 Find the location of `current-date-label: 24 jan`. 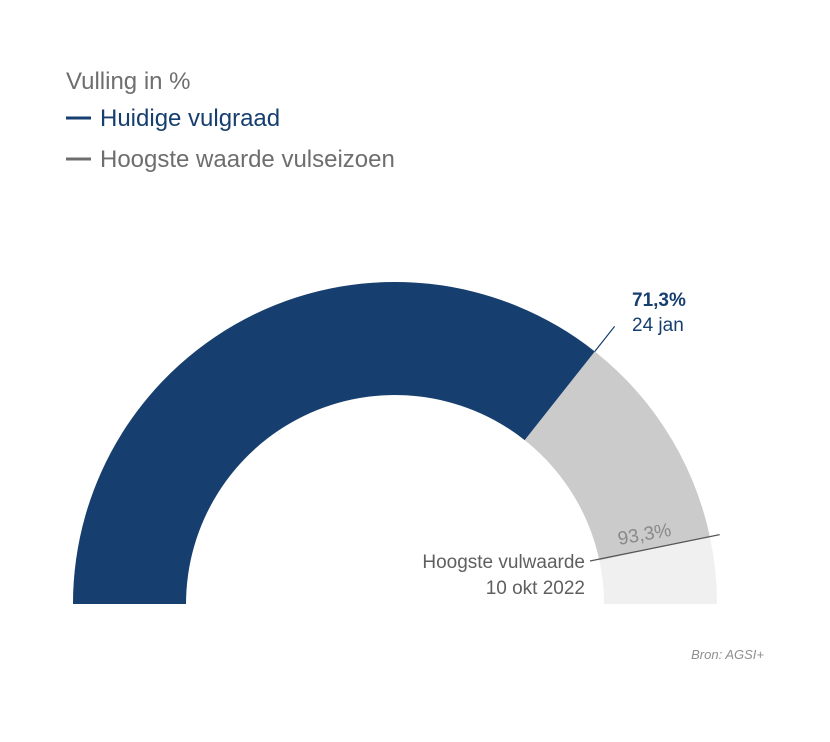

current-date-label: 24 jan is located at coordinates (658, 325).